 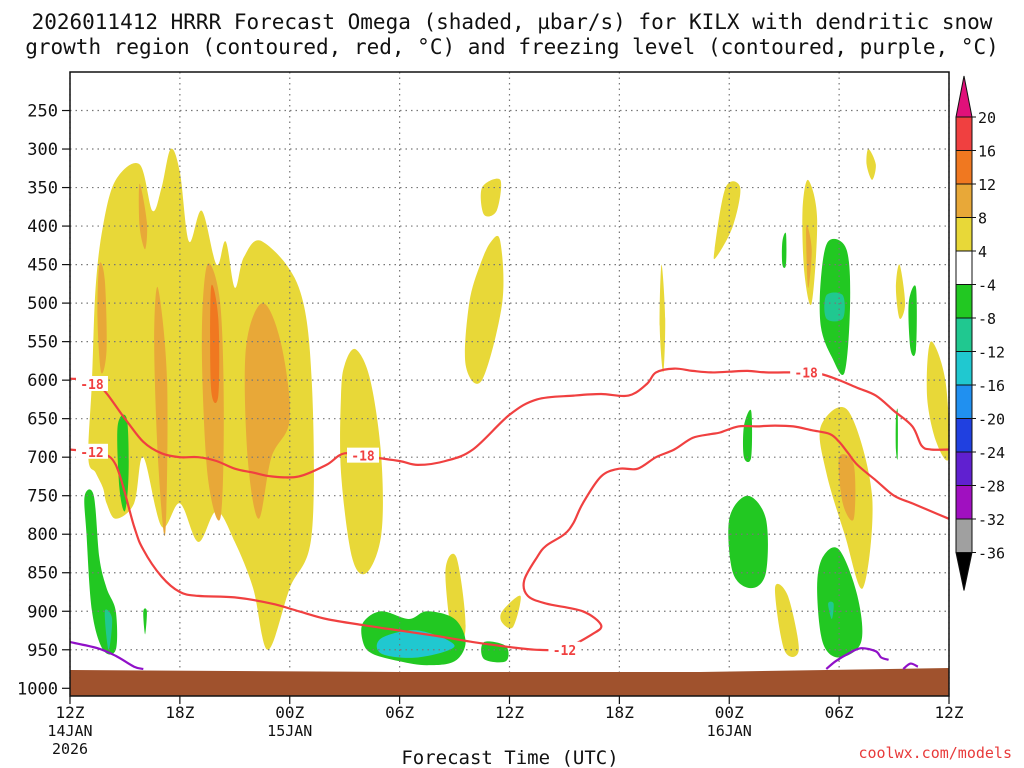 What do you see at coordinates (42, 612) in the screenshot?
I see `y-tick-label: 900` at bounding box center [42, 612].